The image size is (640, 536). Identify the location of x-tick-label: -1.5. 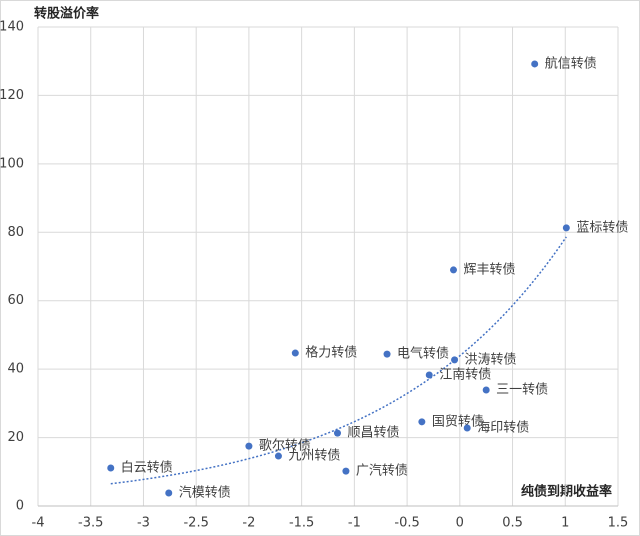
(301, 523).